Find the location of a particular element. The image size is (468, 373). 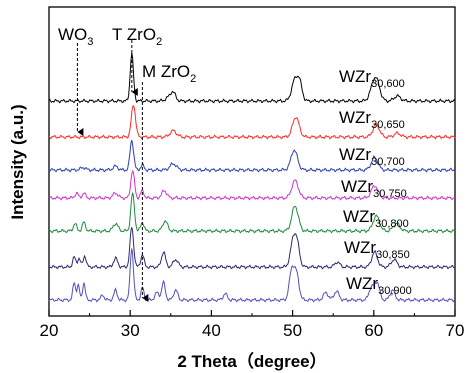

series-label-sub: 30,800 is located at coordinates (392, 224).